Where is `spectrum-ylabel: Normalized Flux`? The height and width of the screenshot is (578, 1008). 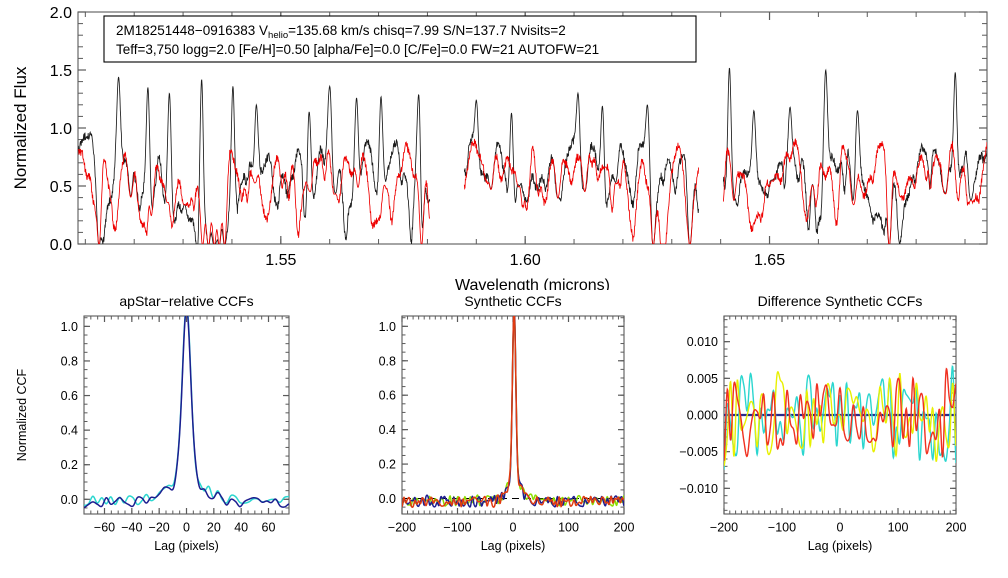
spectrum-ylabel: Normalized Flux is located at coordinates (20, 127).